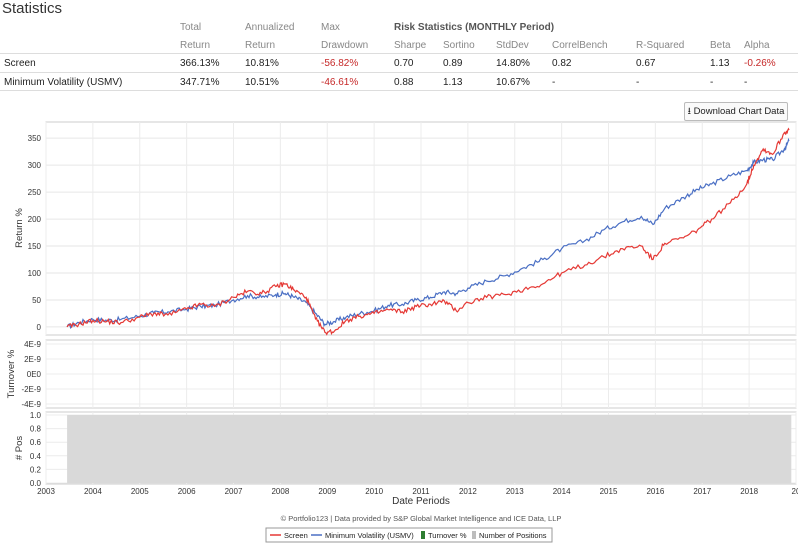 This screenshot has height=546, width=798. I want to click on row-total: 366.13%, so click(200, 63).